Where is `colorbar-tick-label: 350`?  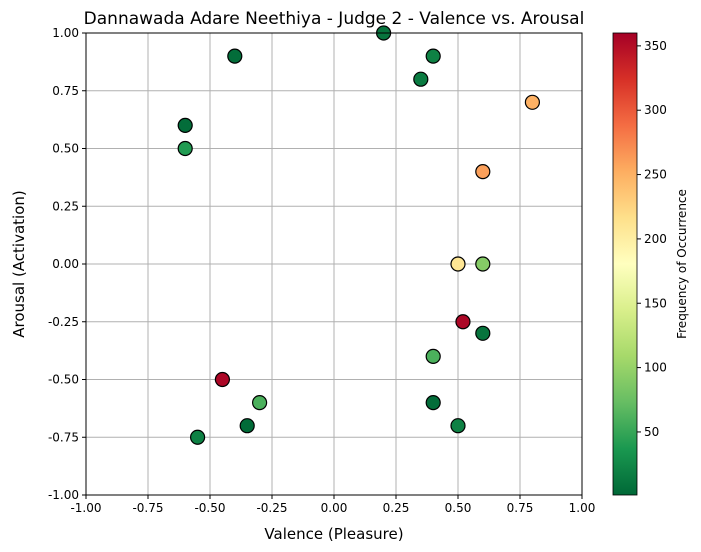 colorbar-tick-label: 350 is located at coordinates (655, 46).